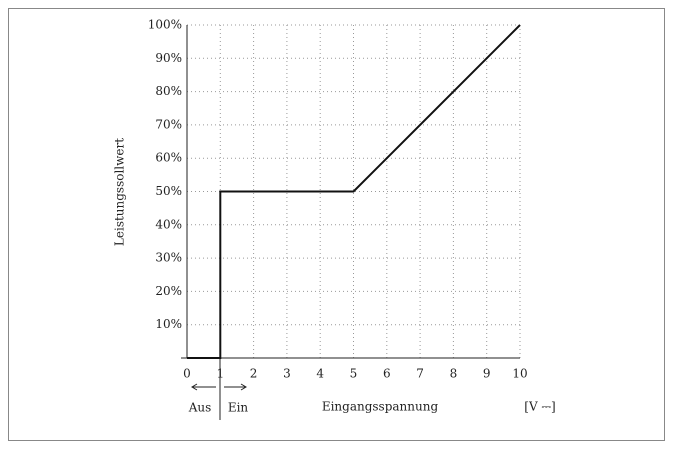  What do you see at coordinates (454, 374) in the screenshot?
I see `x-tick-label: 8` at bounding box center [454, 374].